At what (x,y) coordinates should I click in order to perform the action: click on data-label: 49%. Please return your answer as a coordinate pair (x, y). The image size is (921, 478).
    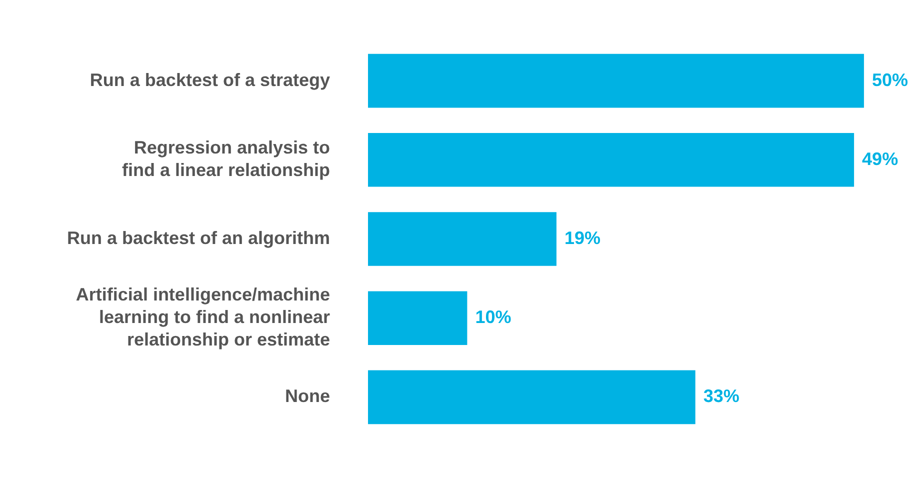
    Looking at the image, I should click on (880, 158).